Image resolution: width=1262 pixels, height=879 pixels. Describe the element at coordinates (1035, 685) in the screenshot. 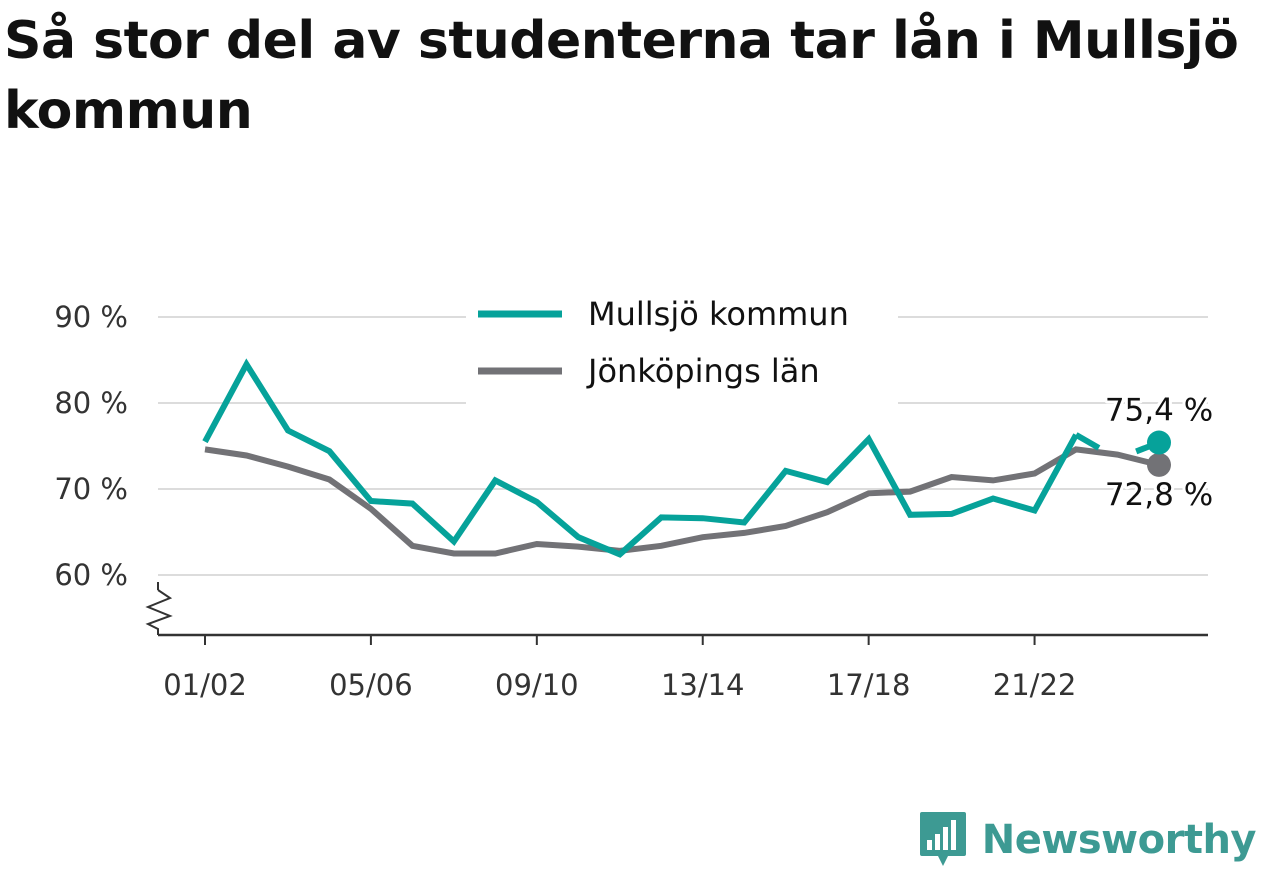

I see `x-tick-label: 21/22` at that location.